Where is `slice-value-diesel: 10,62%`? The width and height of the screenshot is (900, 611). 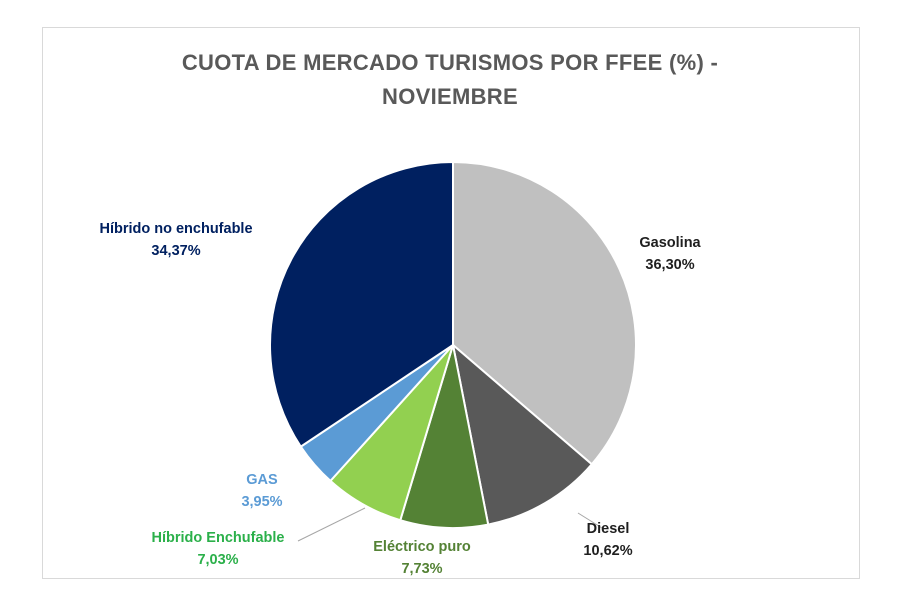
slice-value-diesel: 10,62% is located at coordinates (607, 551).